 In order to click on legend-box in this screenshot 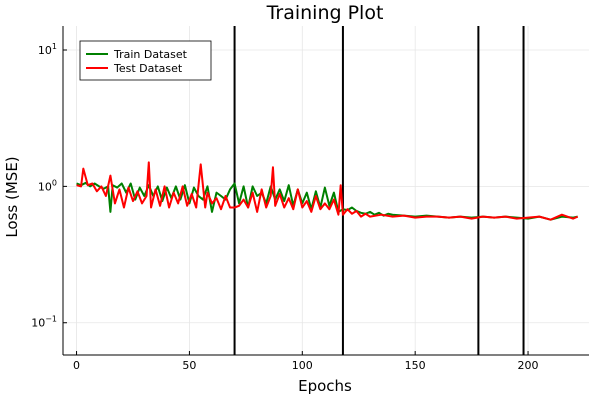, I will do `click(145, 60)`.